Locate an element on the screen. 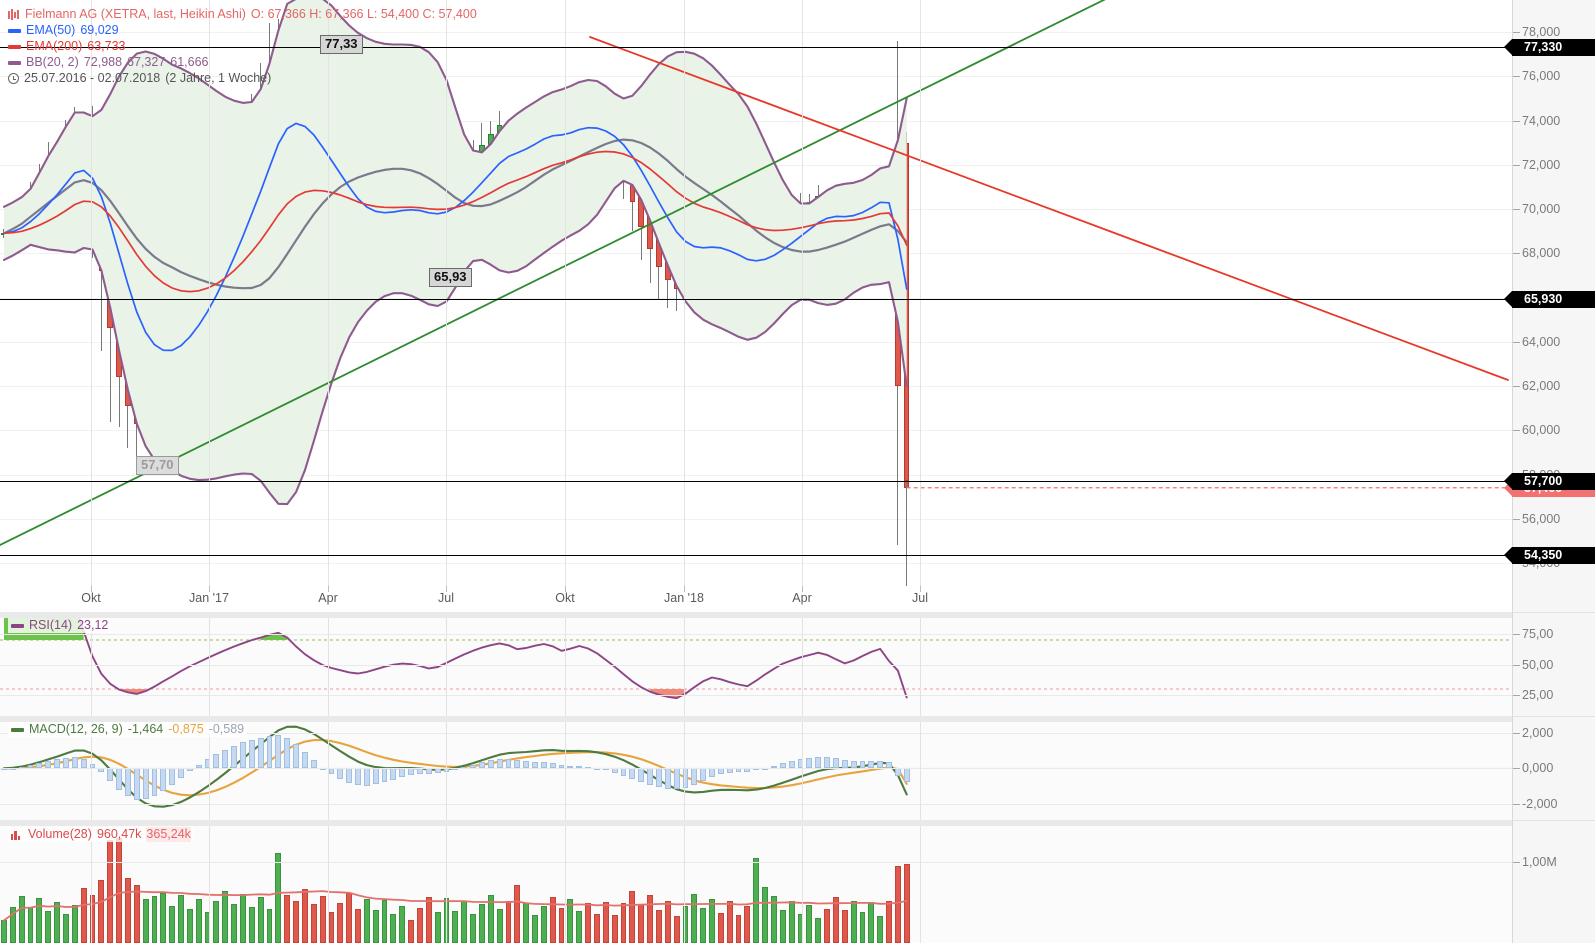 This screenshot has height=943, width=1595. ema200-color-swatch is located at coordinates (14, 46).